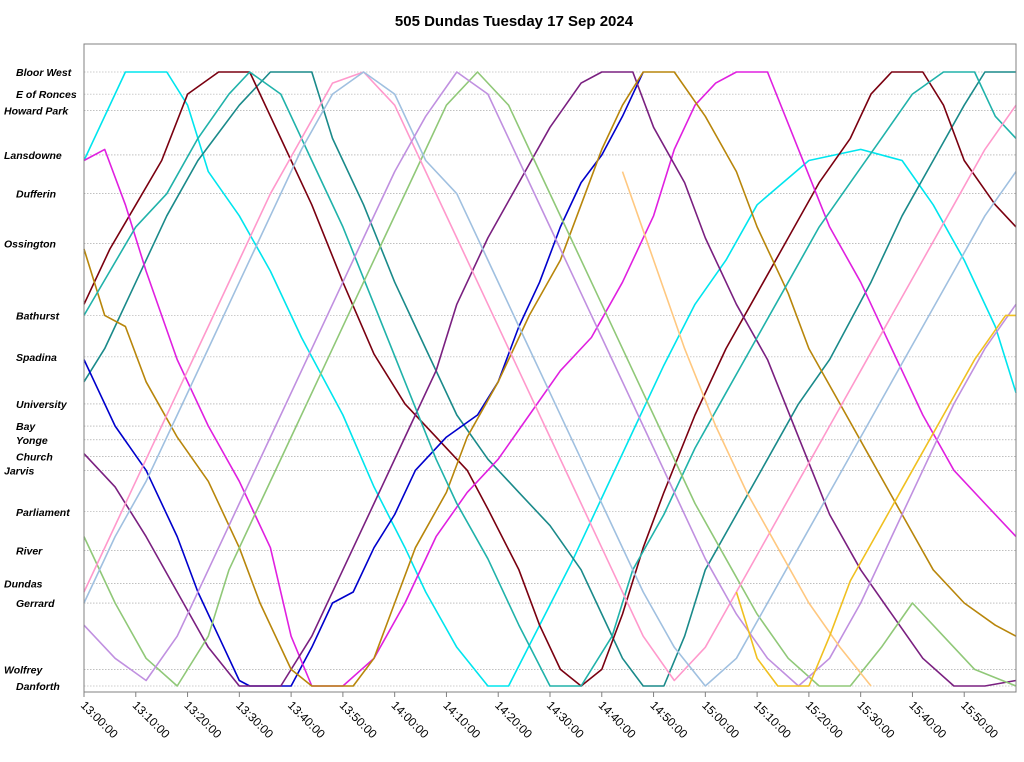 This screenshot has width=1024, height=762. Describe the element at coordinates (979, 719) in the screenshot. I see `x-tick-label: 15:50:00` at that location.